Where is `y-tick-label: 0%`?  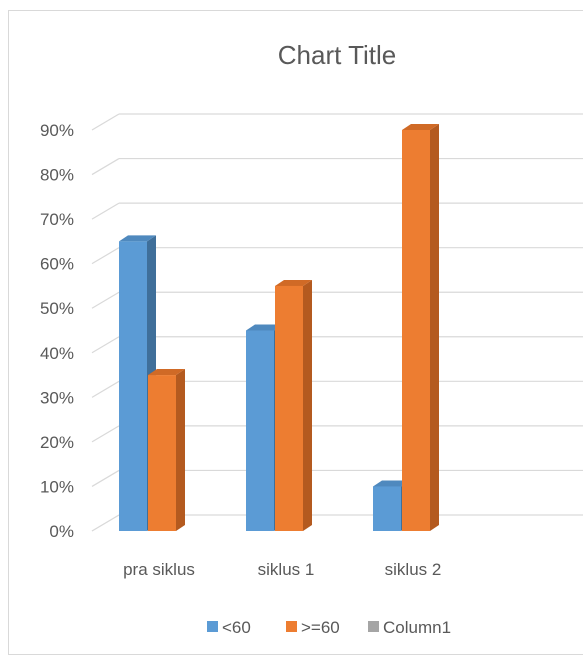
y-tick-label: 0% is located at coordinates (61, 531).